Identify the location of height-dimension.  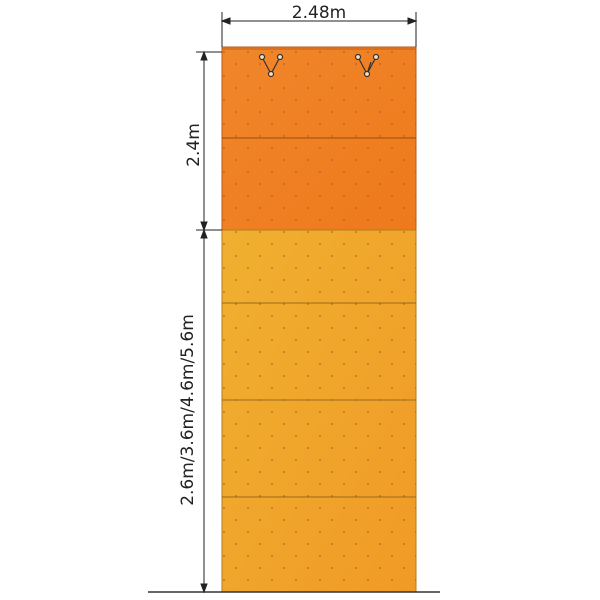
(209, 322).